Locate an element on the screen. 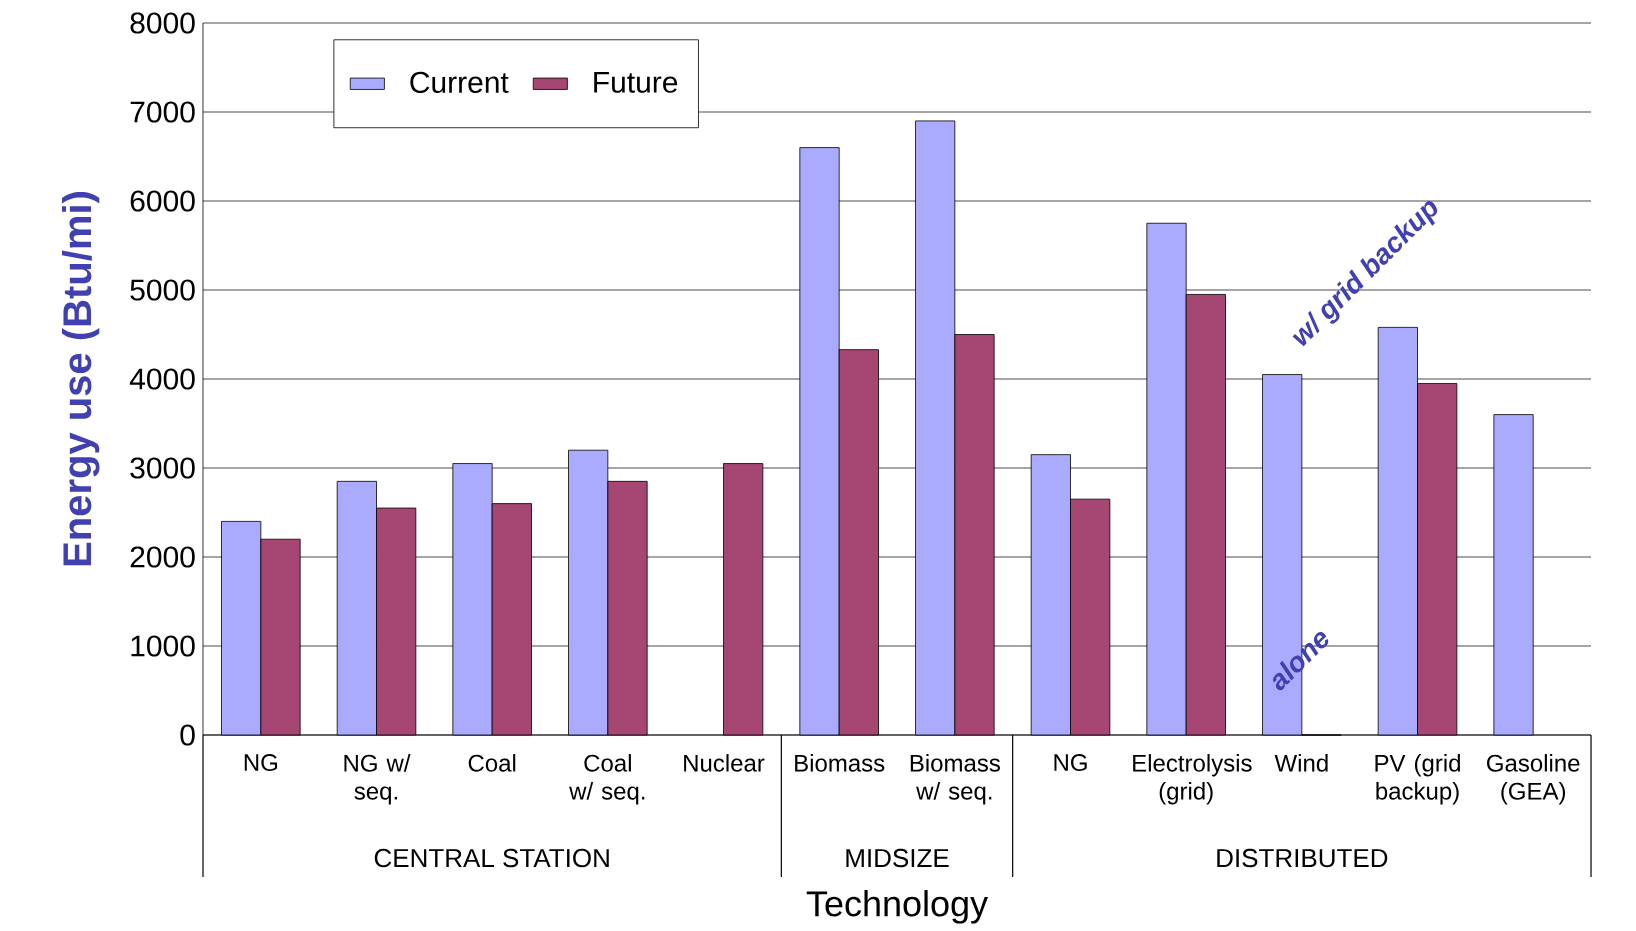  legend-label: Current is located at coordinates (459, 82).